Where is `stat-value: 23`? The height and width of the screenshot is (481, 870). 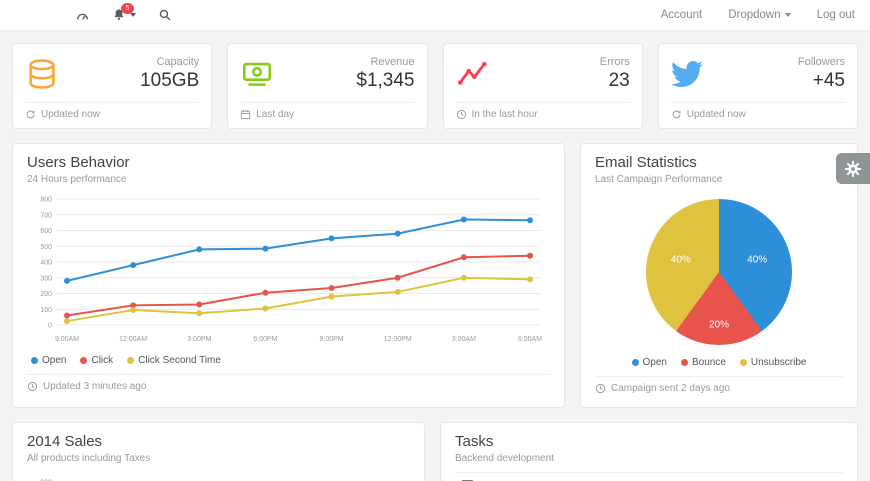 stat-value: 23 is located at coordinates (619, 80).